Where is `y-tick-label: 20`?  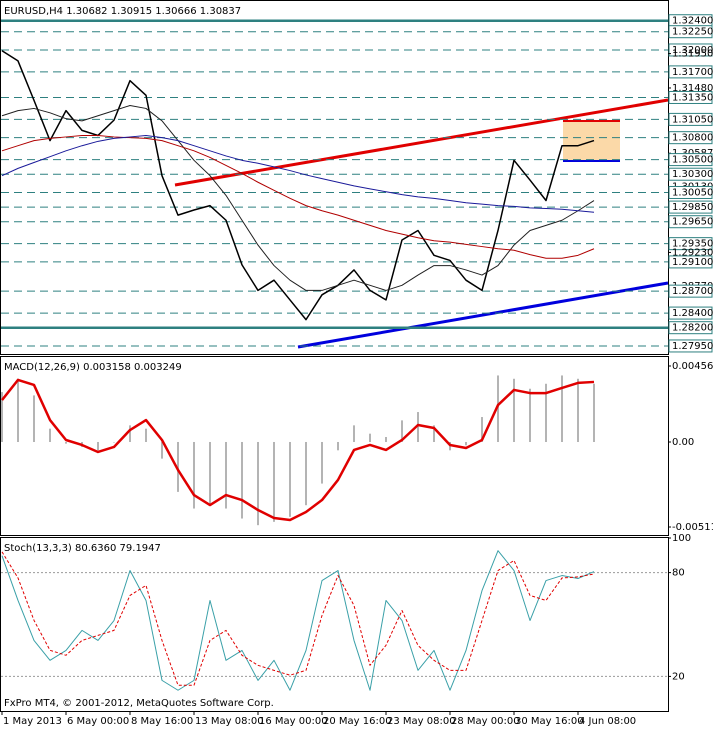
y-tick-label: 20 is located at coordinates (678, 676).